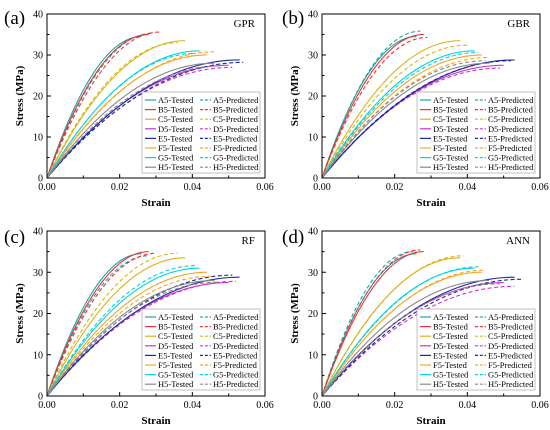  I want to click on legend-label-tested: H5-Tested, so click(176, 384).